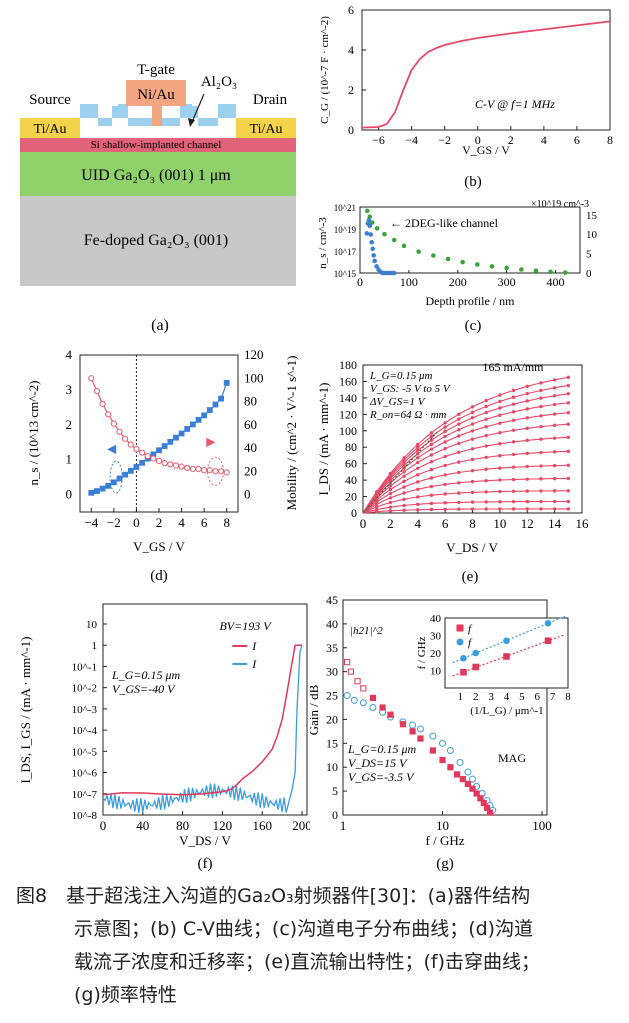  I want to click on b-xlabel: V_GS / V, so click(486, 150).